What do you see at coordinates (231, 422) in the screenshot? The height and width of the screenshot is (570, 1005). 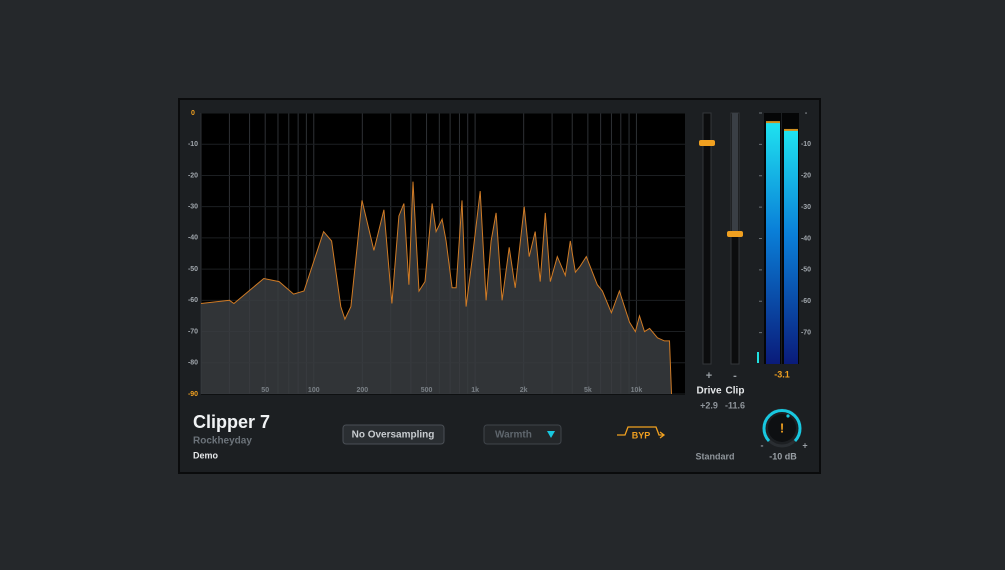 I see `plugin-name: Clipper 7` at bounding box center [231, 422].